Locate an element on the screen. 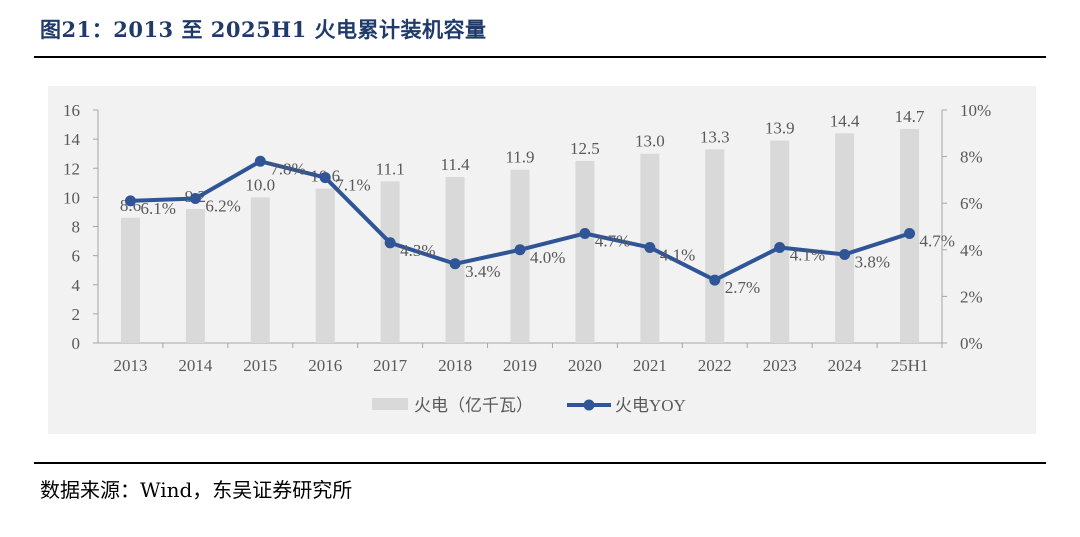  bar-label: 14.7 is located at coordinates (910, 116).